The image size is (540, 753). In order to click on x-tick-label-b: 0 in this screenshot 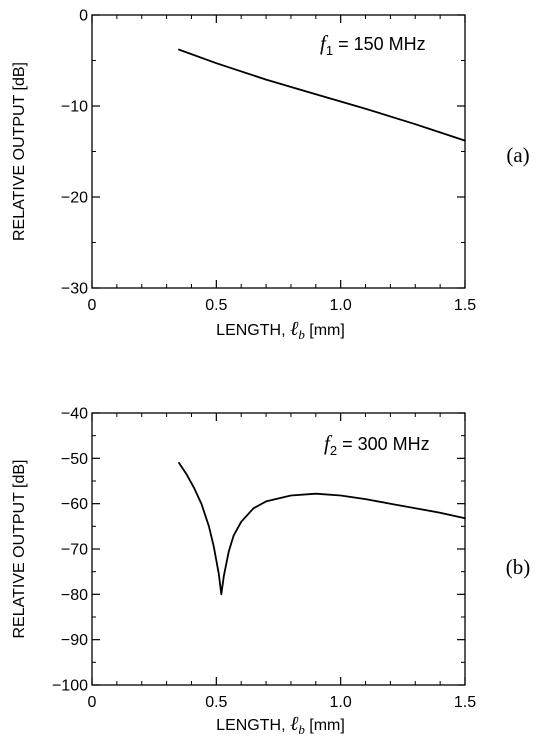, I will do `click(92, 702)`.